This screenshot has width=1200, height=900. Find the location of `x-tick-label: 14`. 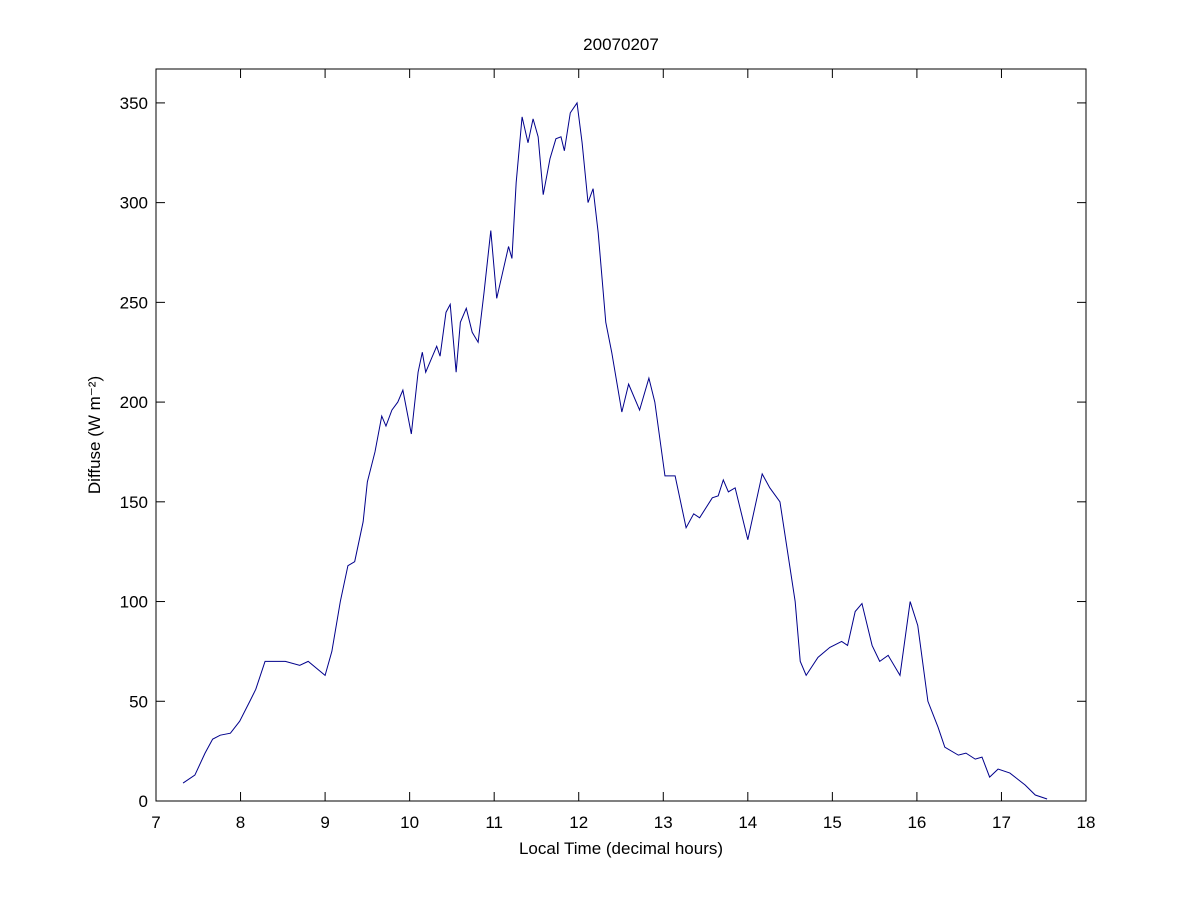

x-tick-label: 14 is located at coordinates (747, 822).